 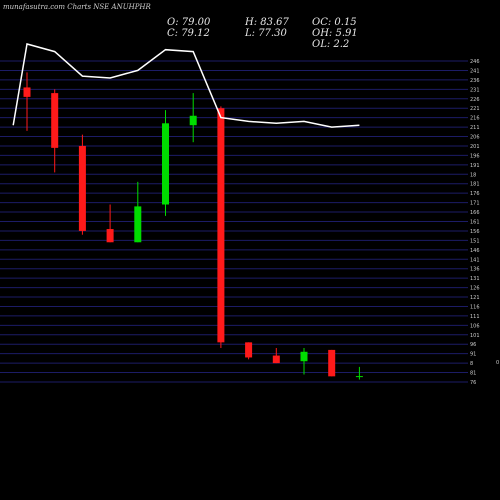 I want to click on y-tick-label: 231, so click(x=475, y=90).